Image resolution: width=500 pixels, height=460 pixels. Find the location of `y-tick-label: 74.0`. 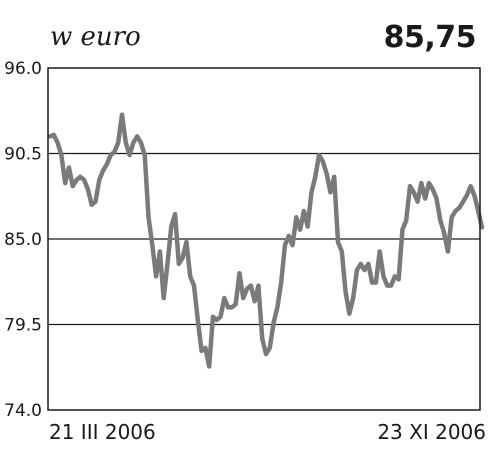

y-tick-label: 74.0 is located at coordinates (23, 411).